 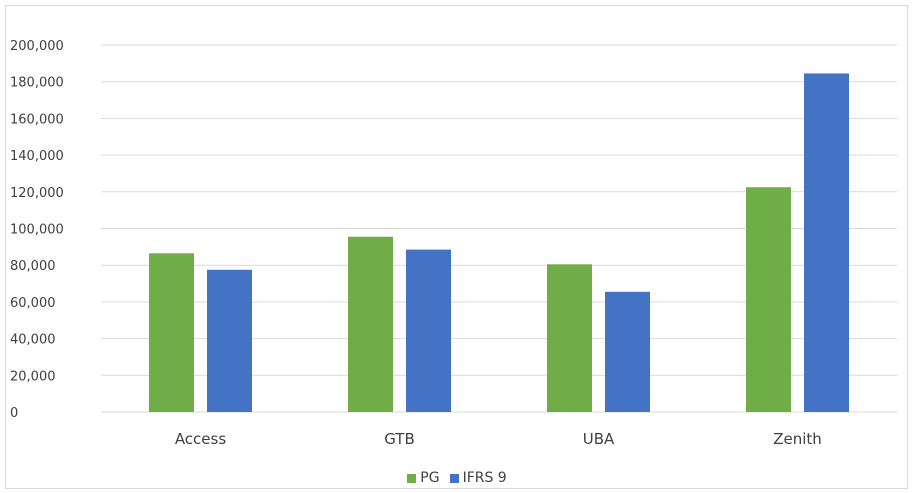 I want to click on y-tick-label: 80,000, so click(x=33, y=266).